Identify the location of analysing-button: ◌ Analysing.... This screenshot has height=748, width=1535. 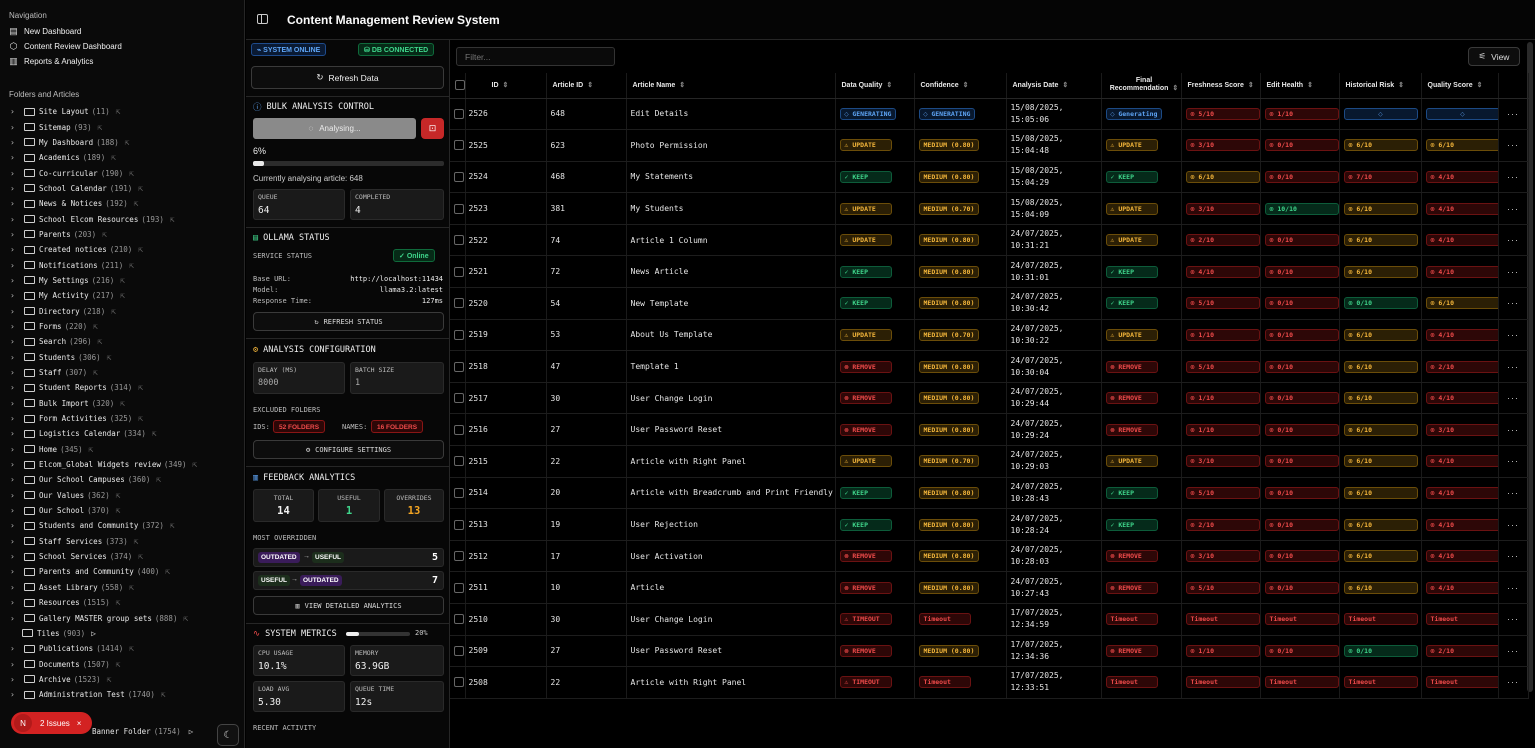
(334, 128).